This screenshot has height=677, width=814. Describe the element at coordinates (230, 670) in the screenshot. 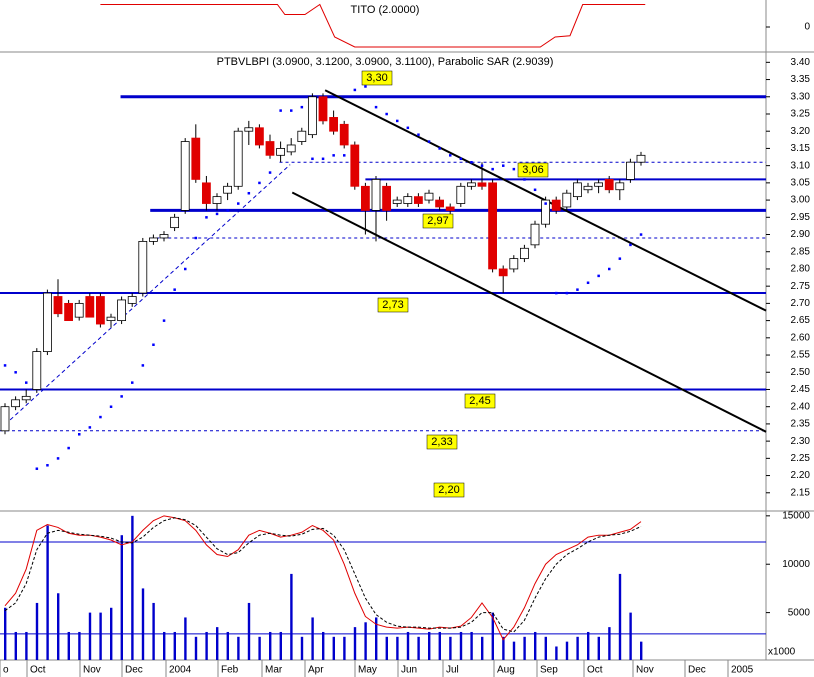

I see `x-tick-label: Feb` at that location.